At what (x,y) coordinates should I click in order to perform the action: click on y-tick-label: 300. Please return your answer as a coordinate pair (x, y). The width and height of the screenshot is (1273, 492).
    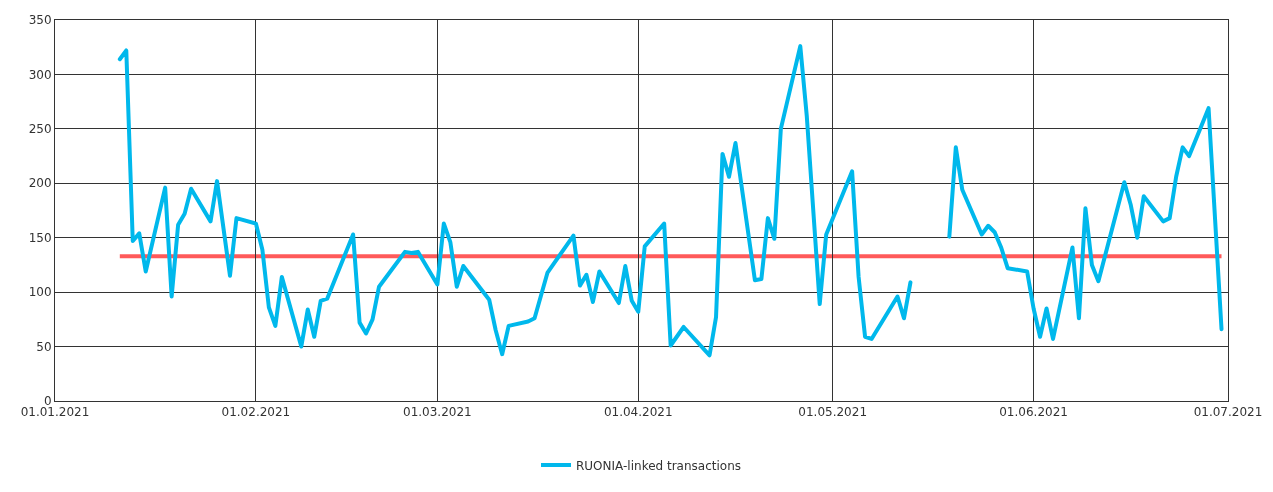
    Looking at the image, I should click on (40, 74).